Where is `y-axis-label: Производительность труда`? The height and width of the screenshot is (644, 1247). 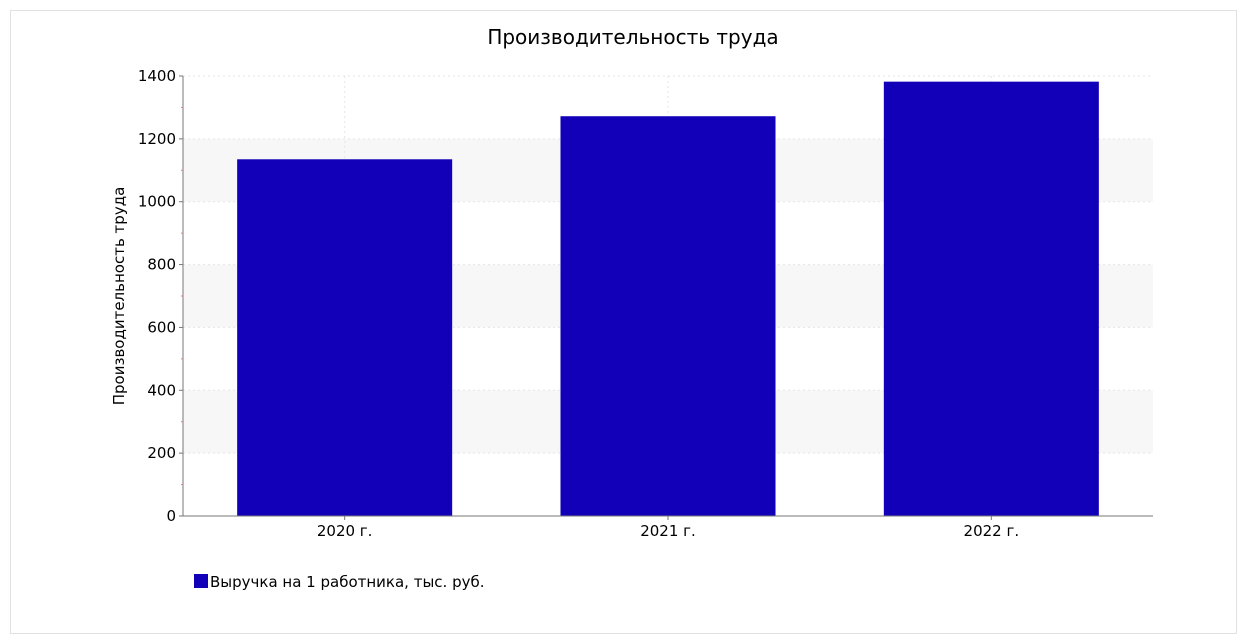
y-axis-label: Производительность труда is located at coordinates (119, 296).